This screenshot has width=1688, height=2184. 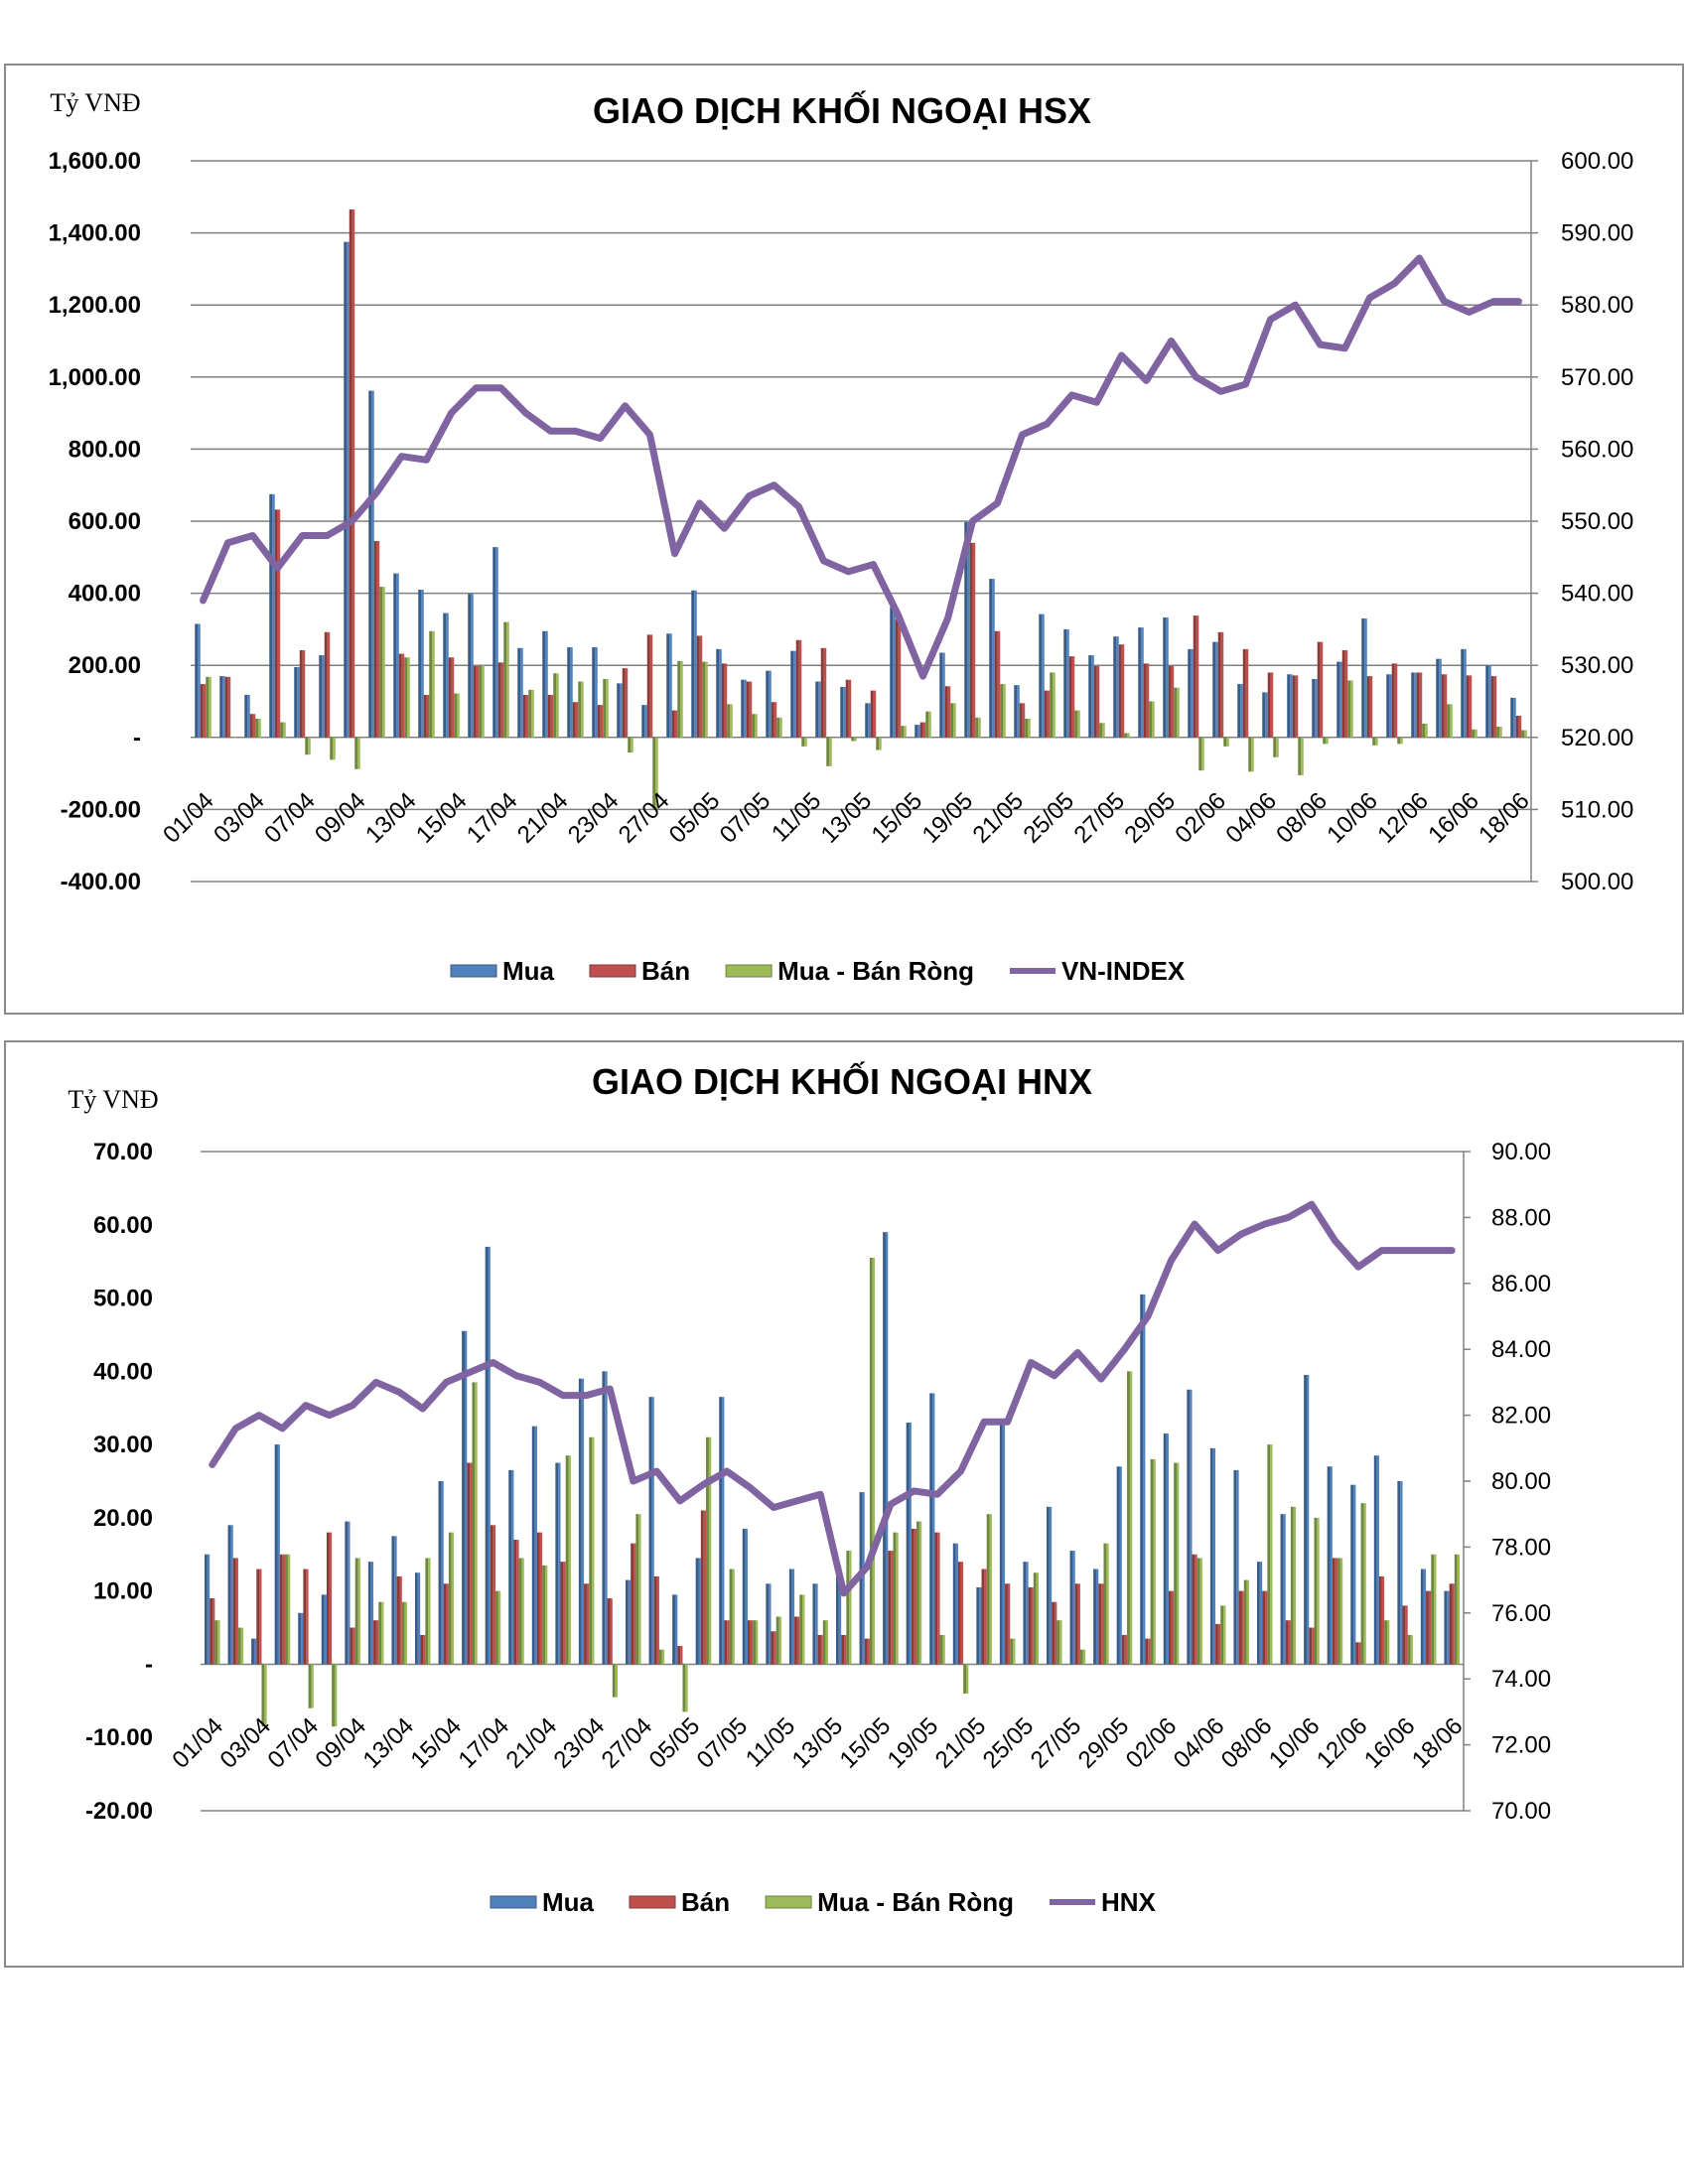 I want to click on hnx-right-tick-label: 82.00, so click(x=1521, y=1416).